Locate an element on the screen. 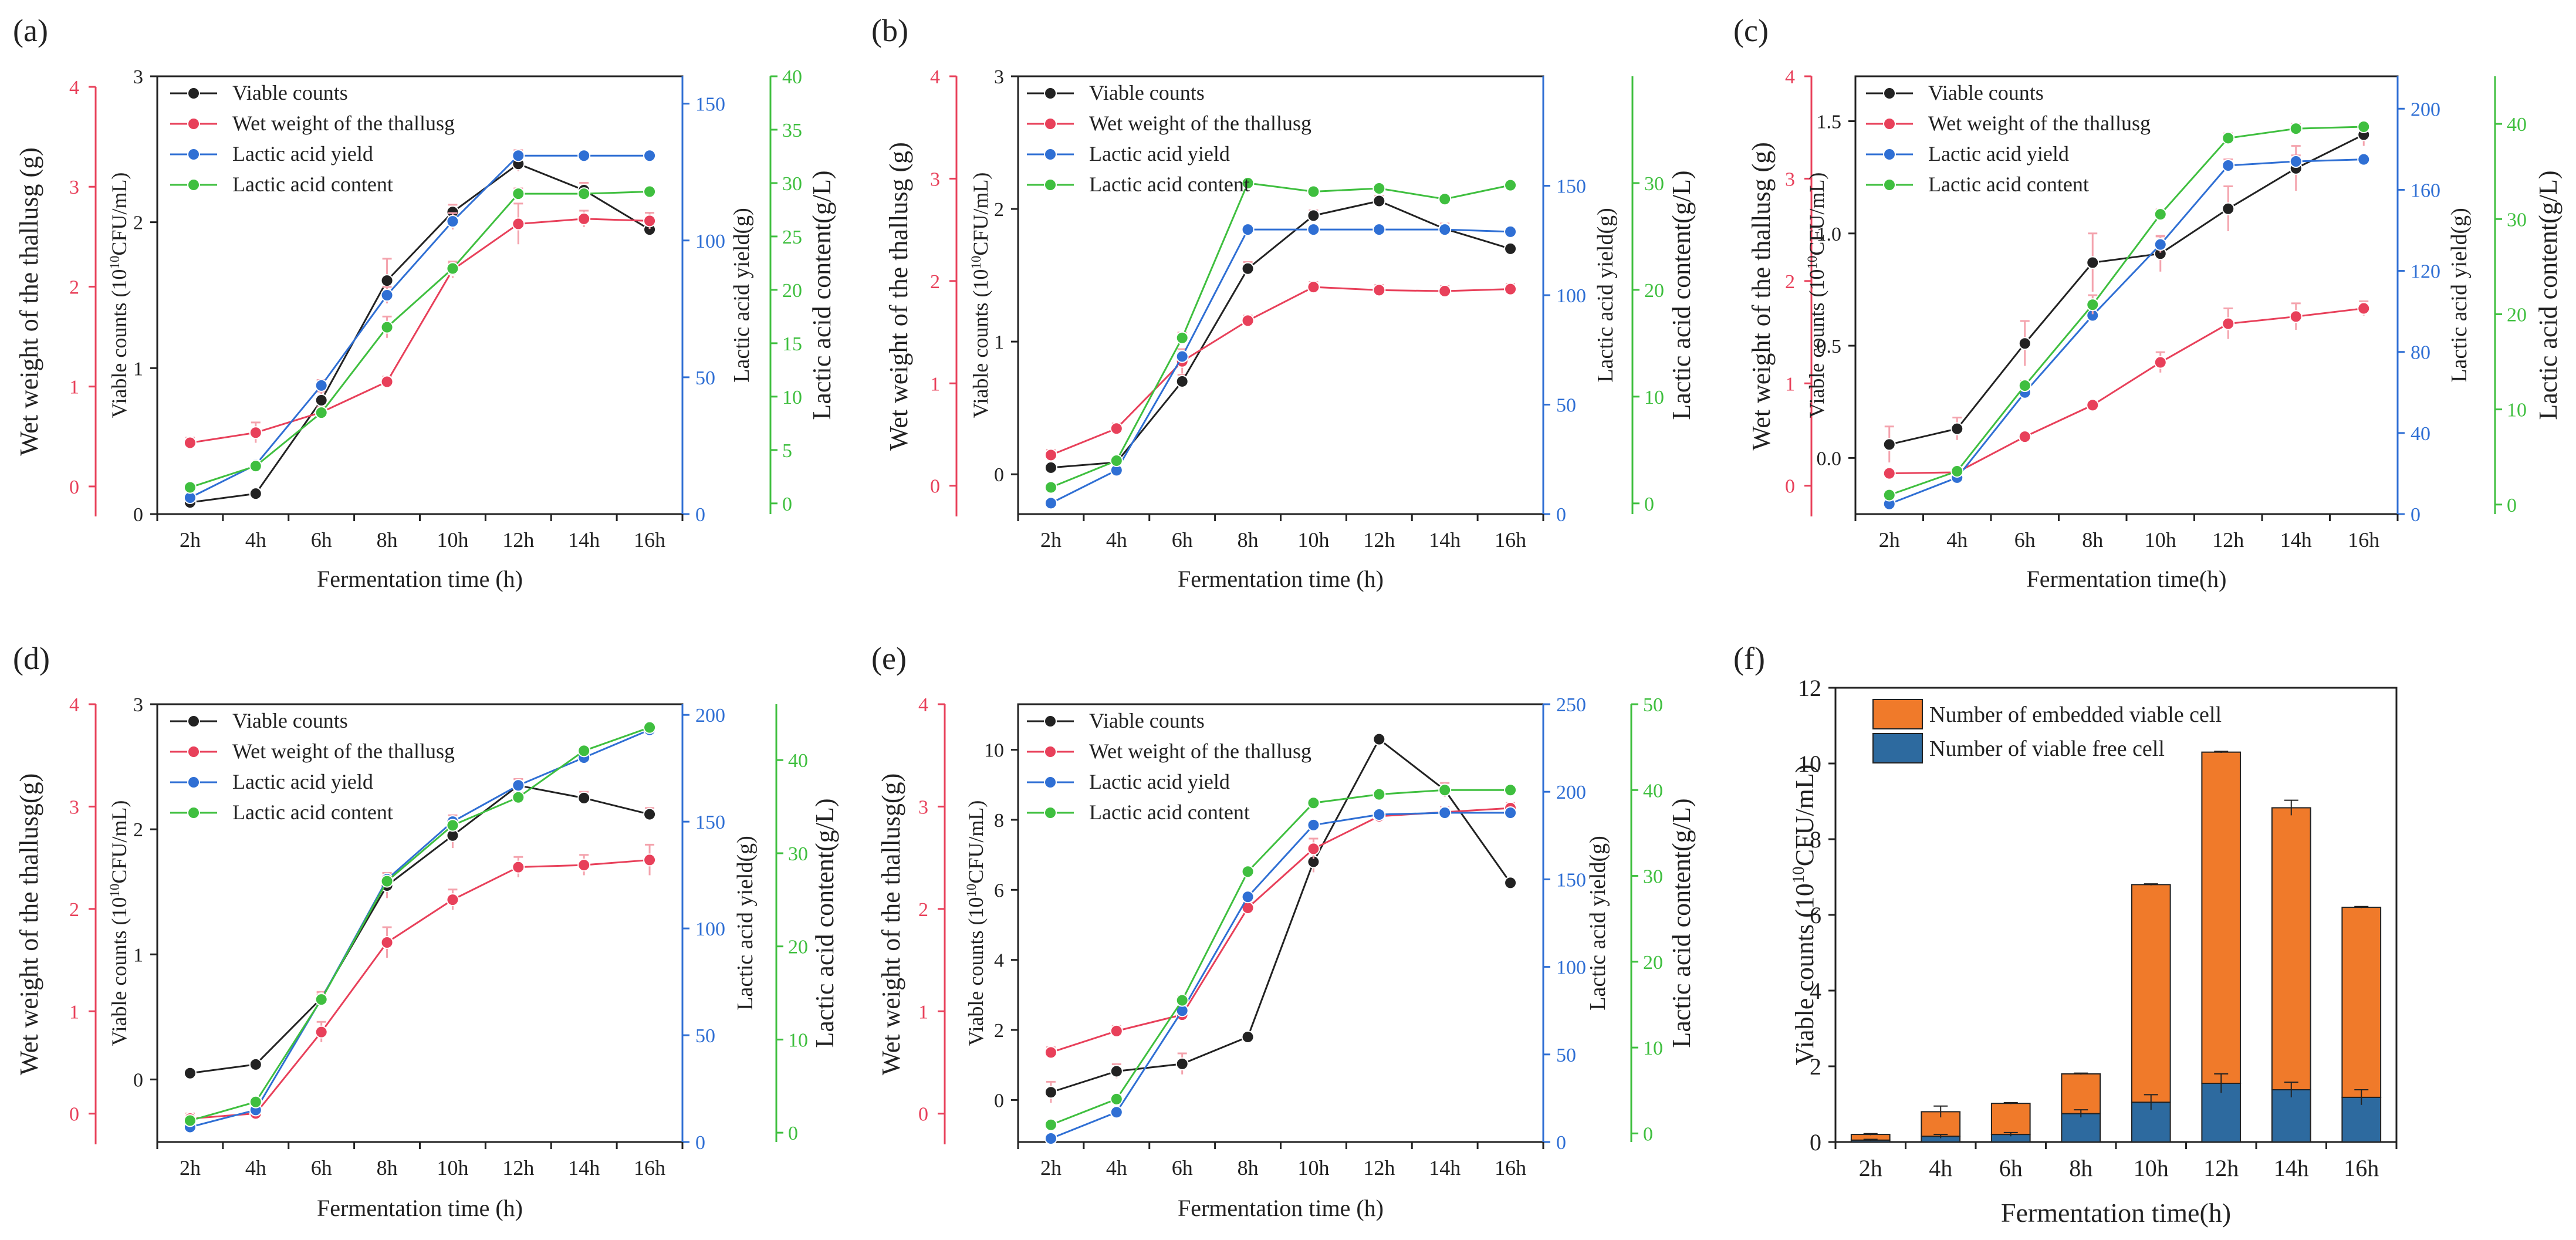 The height and width of the screenshot is (1240, 2576). viable-tick-label: 1.0 is located at coordinates (1829, 234).